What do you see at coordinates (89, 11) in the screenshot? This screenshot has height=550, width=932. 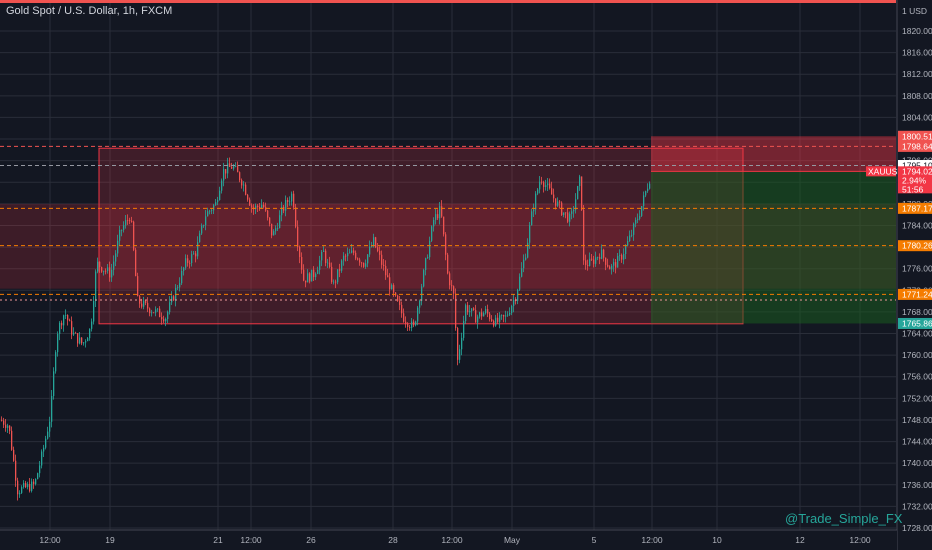 I see `chart-title: Gold Spot / U.S. Dollar, 1h, FXCM` at bounding box center [89, 11].